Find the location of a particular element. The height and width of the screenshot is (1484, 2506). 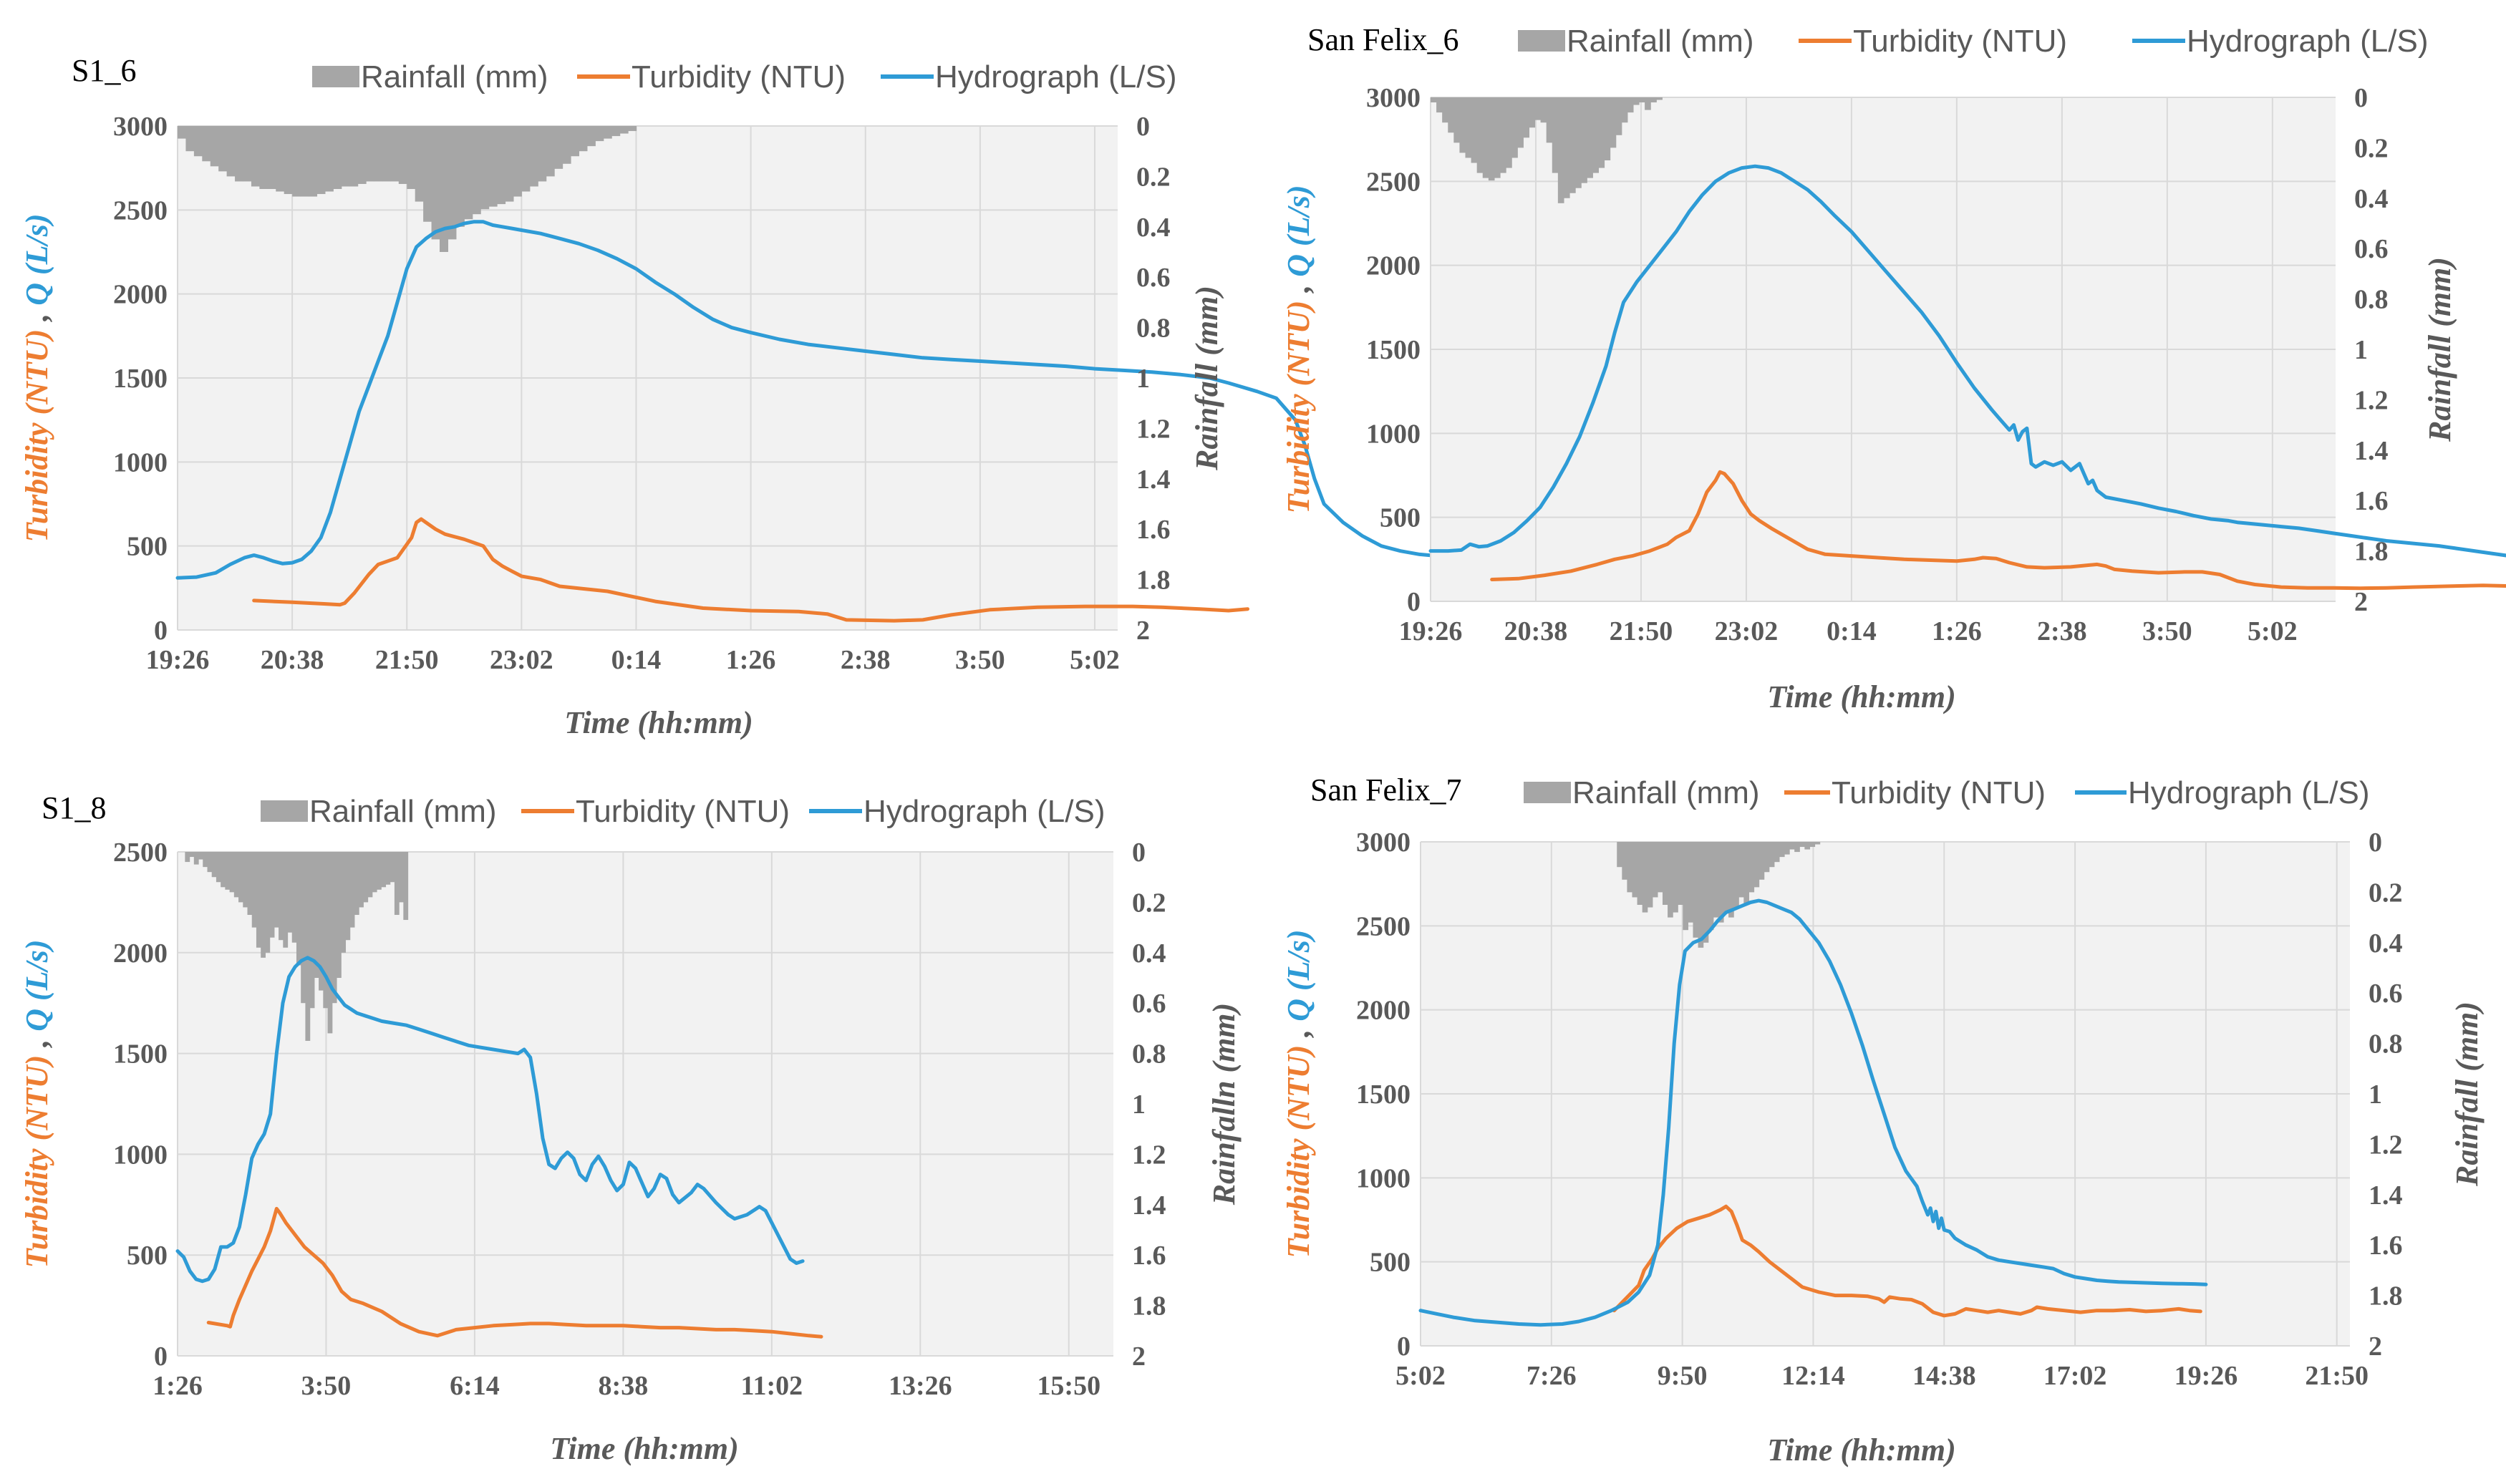

x-tick-label: 2:38 is located at coordinates (866, 660).